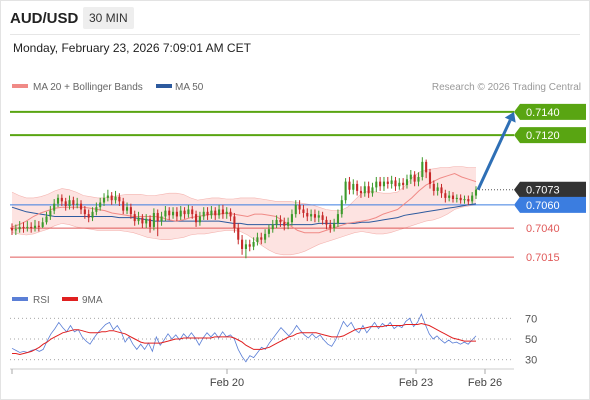  I want to click on rsi-line, so click(244, 338).